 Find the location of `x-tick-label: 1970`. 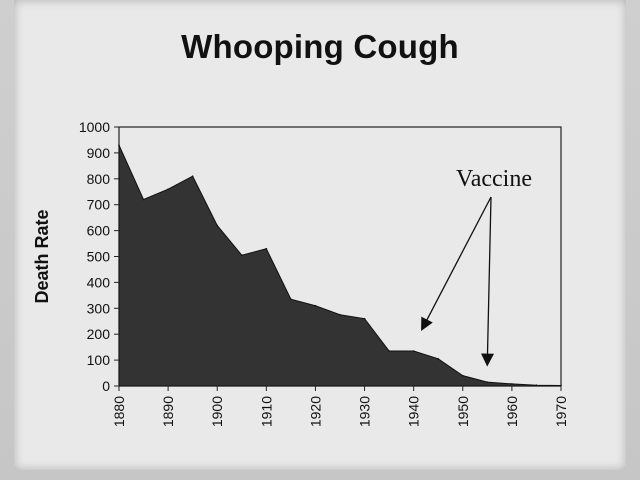

x-tick-label: 1970 is located at coordinates (561, 411).